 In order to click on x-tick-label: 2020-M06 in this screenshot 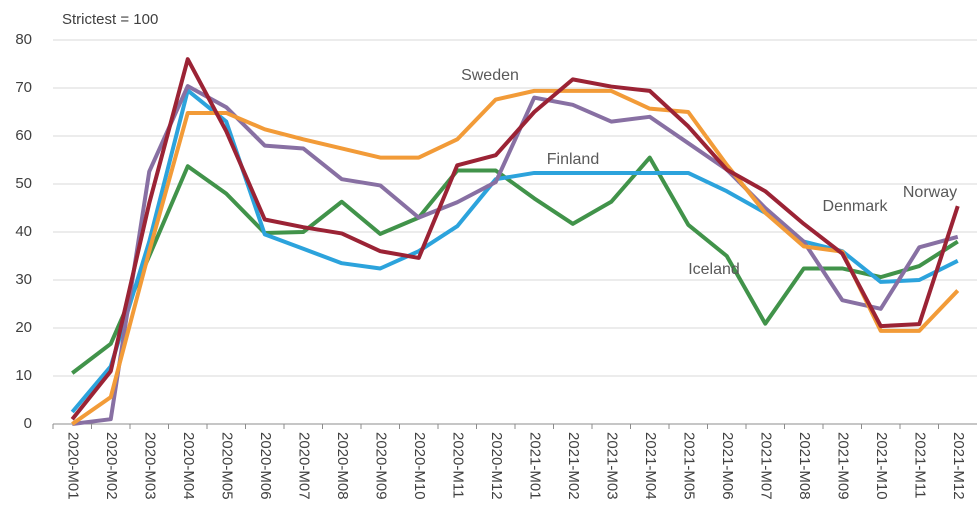, I will do `click(265, 466)`.